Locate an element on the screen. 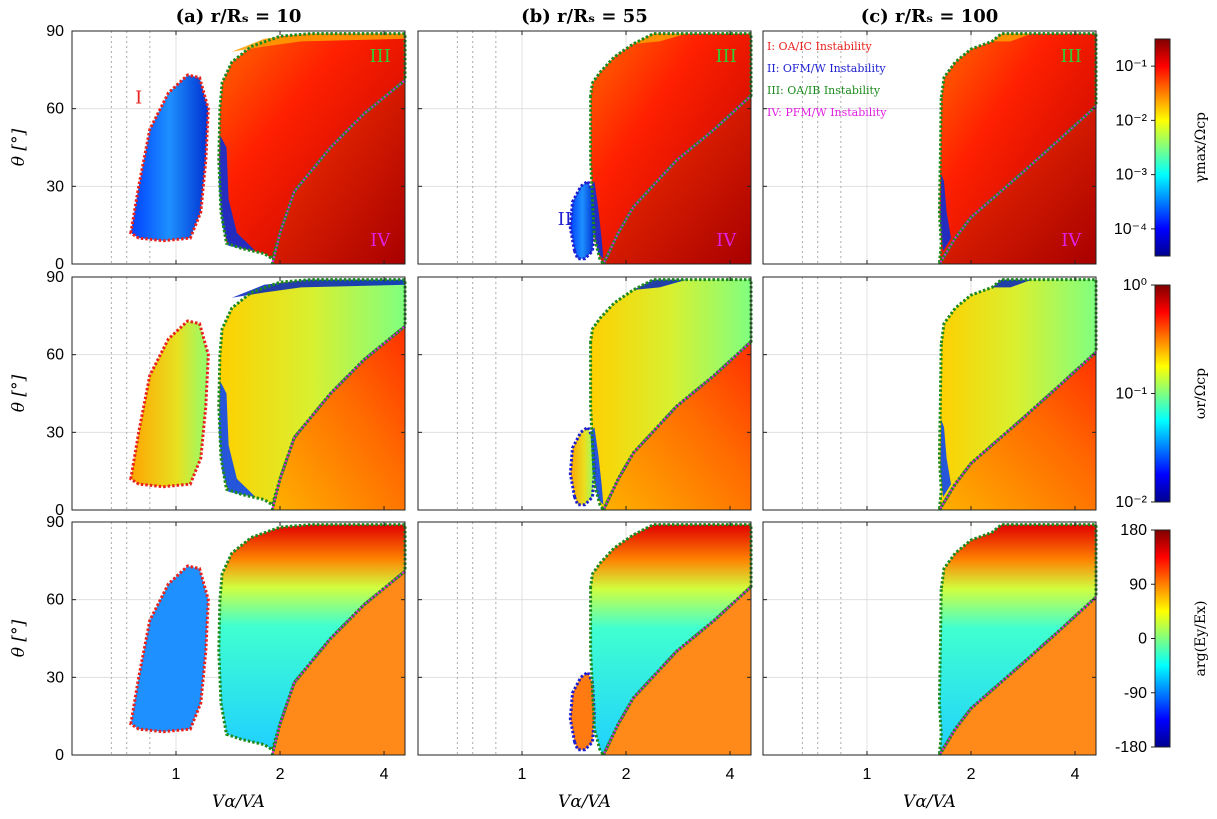 This screenshot has width=1217, height=819. legend-entry: I: OA/IC Instability is located at coordinates (820, 46).